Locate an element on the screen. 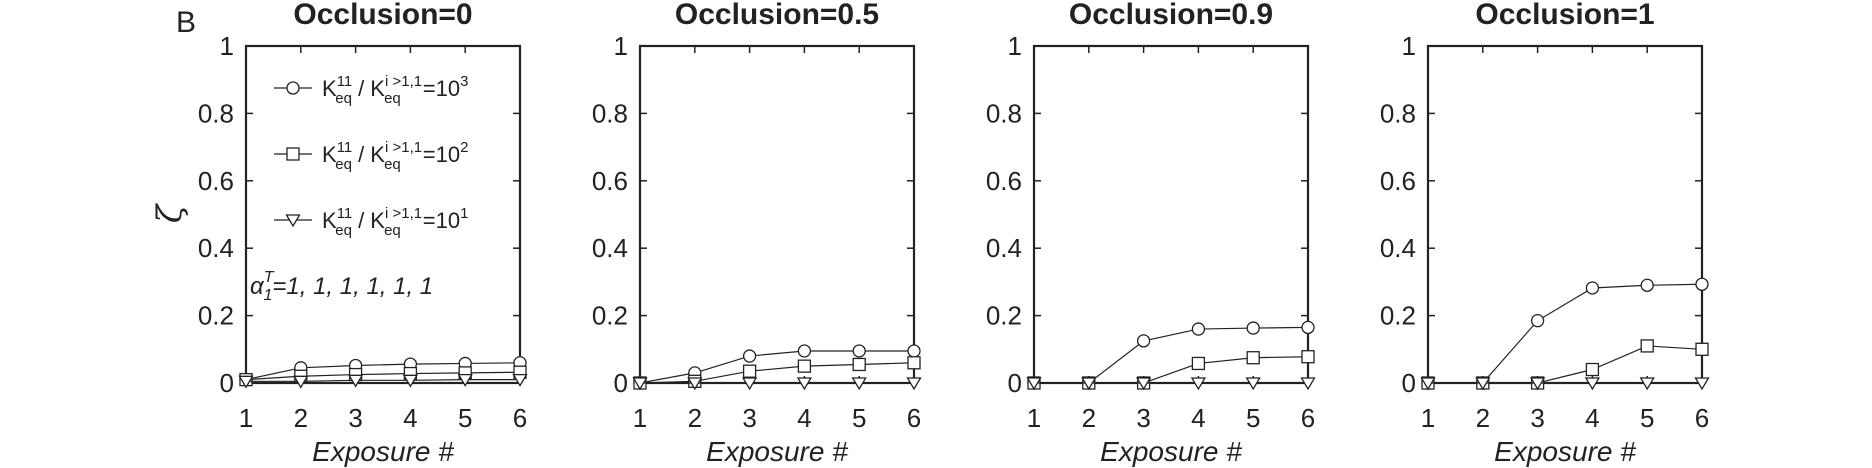 The width and height of the screenshot is (1872, 468). legend-entry: K11 eq / Ki >1,1 eq =102 is located at coordinates (395, 156).